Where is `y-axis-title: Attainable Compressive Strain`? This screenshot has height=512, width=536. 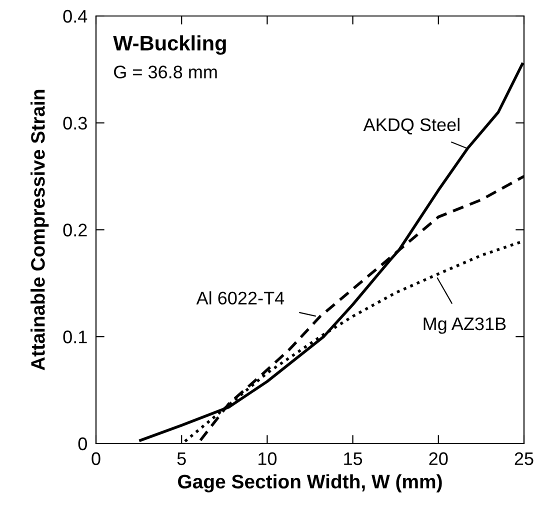
y-axis-title: Attainable Compressive Strain is located at coordinates (39, 230).